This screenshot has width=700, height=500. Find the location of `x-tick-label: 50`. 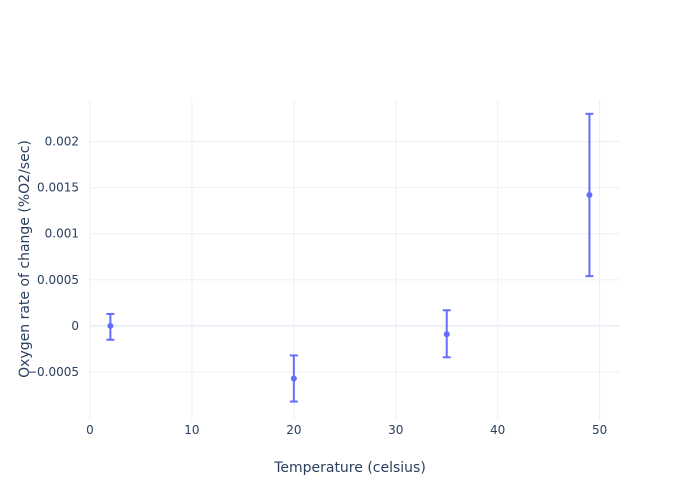

x-tick-label: 50 is located at coordinates (599, 430).